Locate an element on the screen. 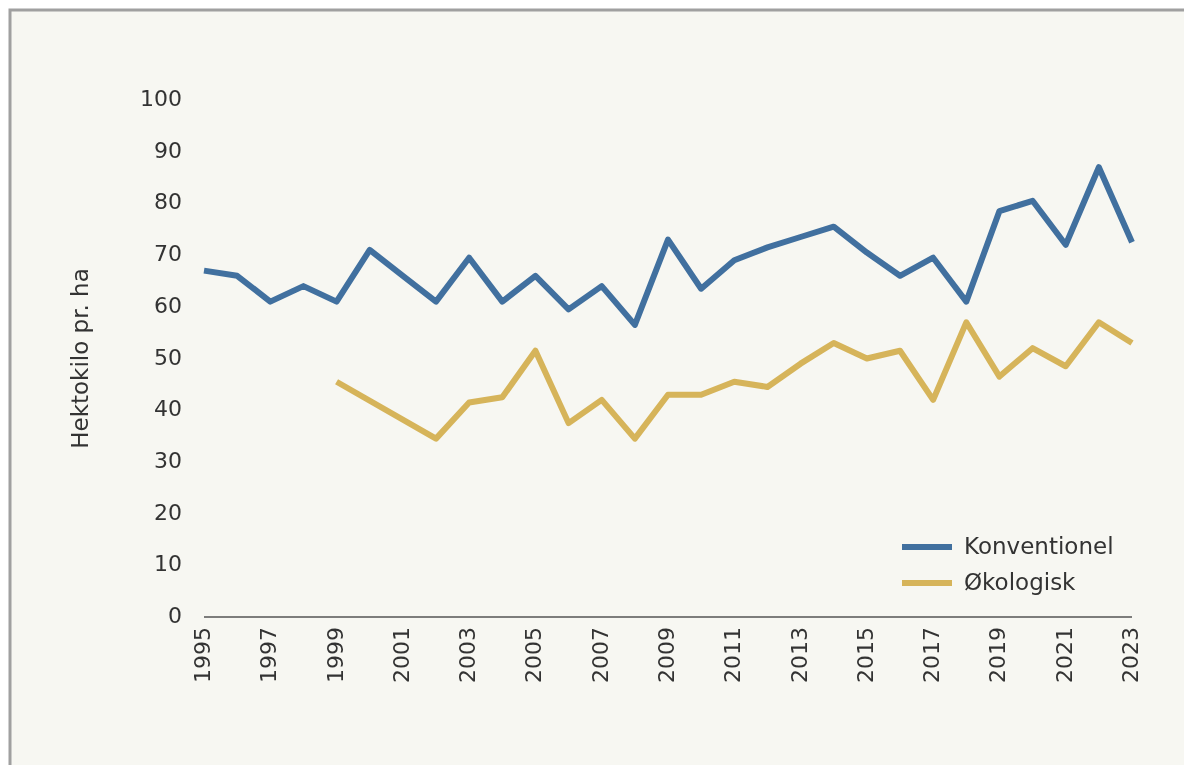 This screenshot has width=1184, height=765. x-tick-label: 2007 is located at coordinates (600, 655).